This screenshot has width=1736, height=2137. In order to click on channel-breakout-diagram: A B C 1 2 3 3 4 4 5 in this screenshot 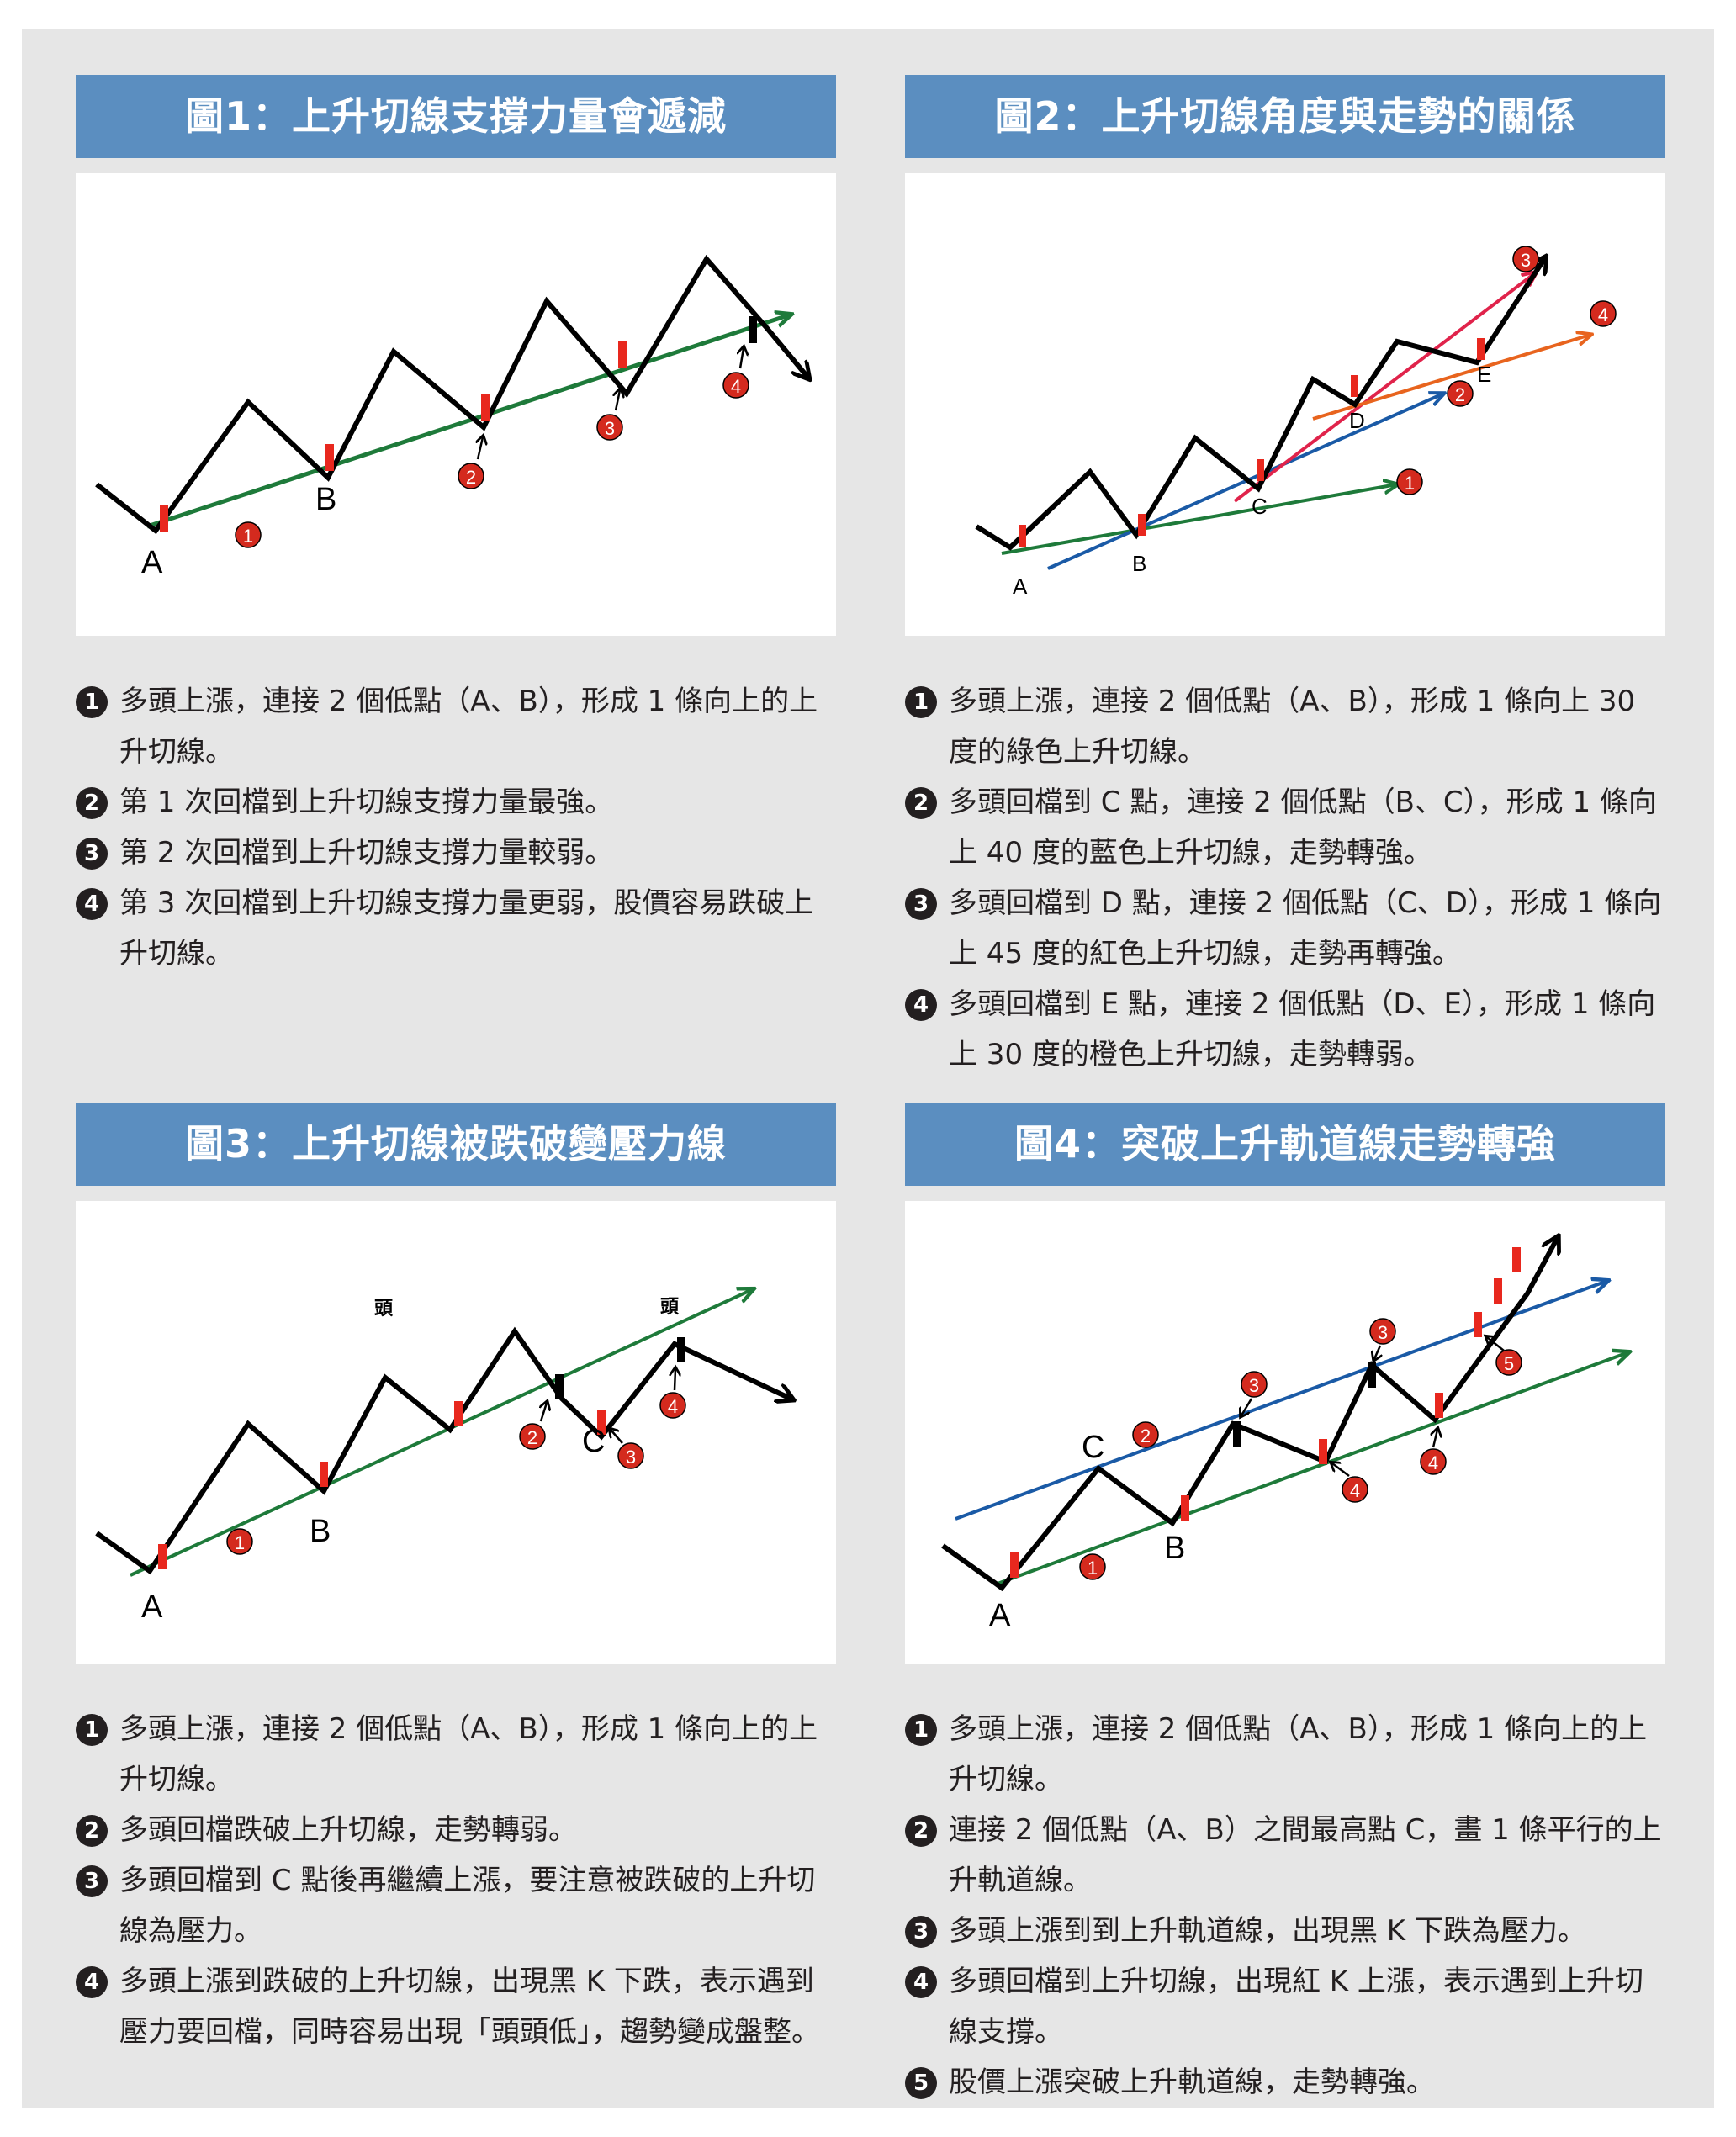, I will do `click(1303, 1417)`.